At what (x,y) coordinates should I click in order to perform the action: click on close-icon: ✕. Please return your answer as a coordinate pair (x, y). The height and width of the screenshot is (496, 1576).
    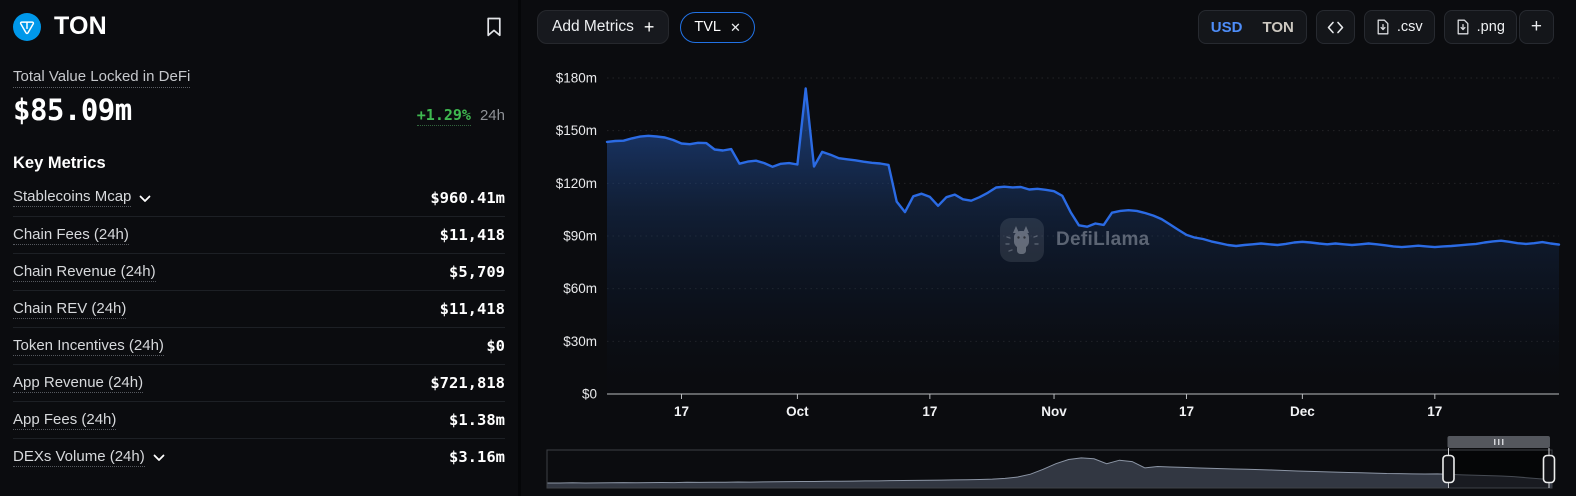
    Looking at the image, I should click on (735, 27).